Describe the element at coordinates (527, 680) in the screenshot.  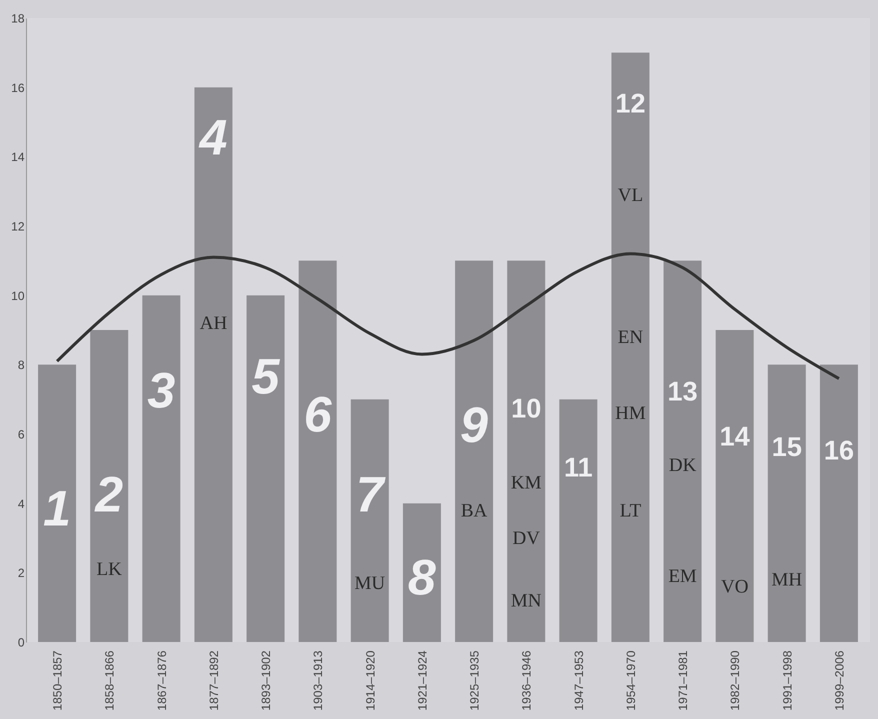
I see `x-tick-label: 1936–1946` at that location.